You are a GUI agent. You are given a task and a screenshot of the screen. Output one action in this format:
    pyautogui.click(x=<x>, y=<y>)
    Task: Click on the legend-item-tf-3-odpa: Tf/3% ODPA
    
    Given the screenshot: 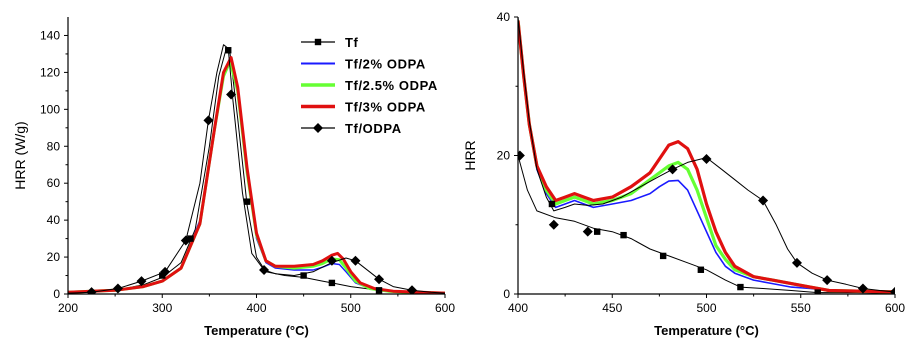 What is the action you would take?
    pyautogui.click(x=363, y=107)
    